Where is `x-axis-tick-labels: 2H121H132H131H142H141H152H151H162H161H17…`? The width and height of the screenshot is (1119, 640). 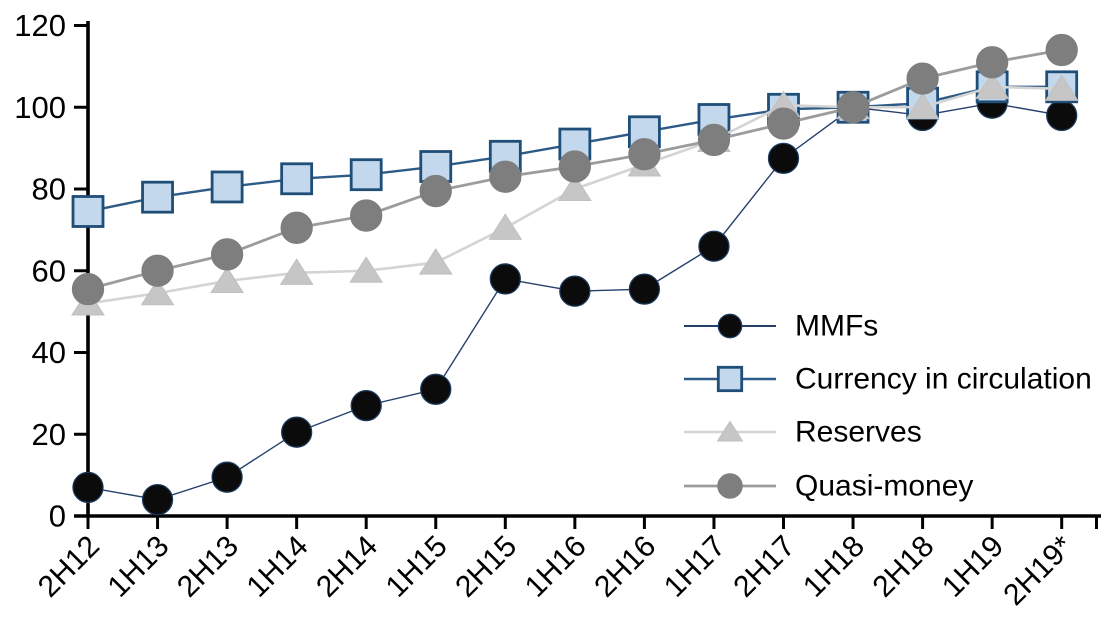 x-axis-tick-labels: 2H121H132H131H142H141H152H151H162H161H17… is located at coordinates (556, 570).